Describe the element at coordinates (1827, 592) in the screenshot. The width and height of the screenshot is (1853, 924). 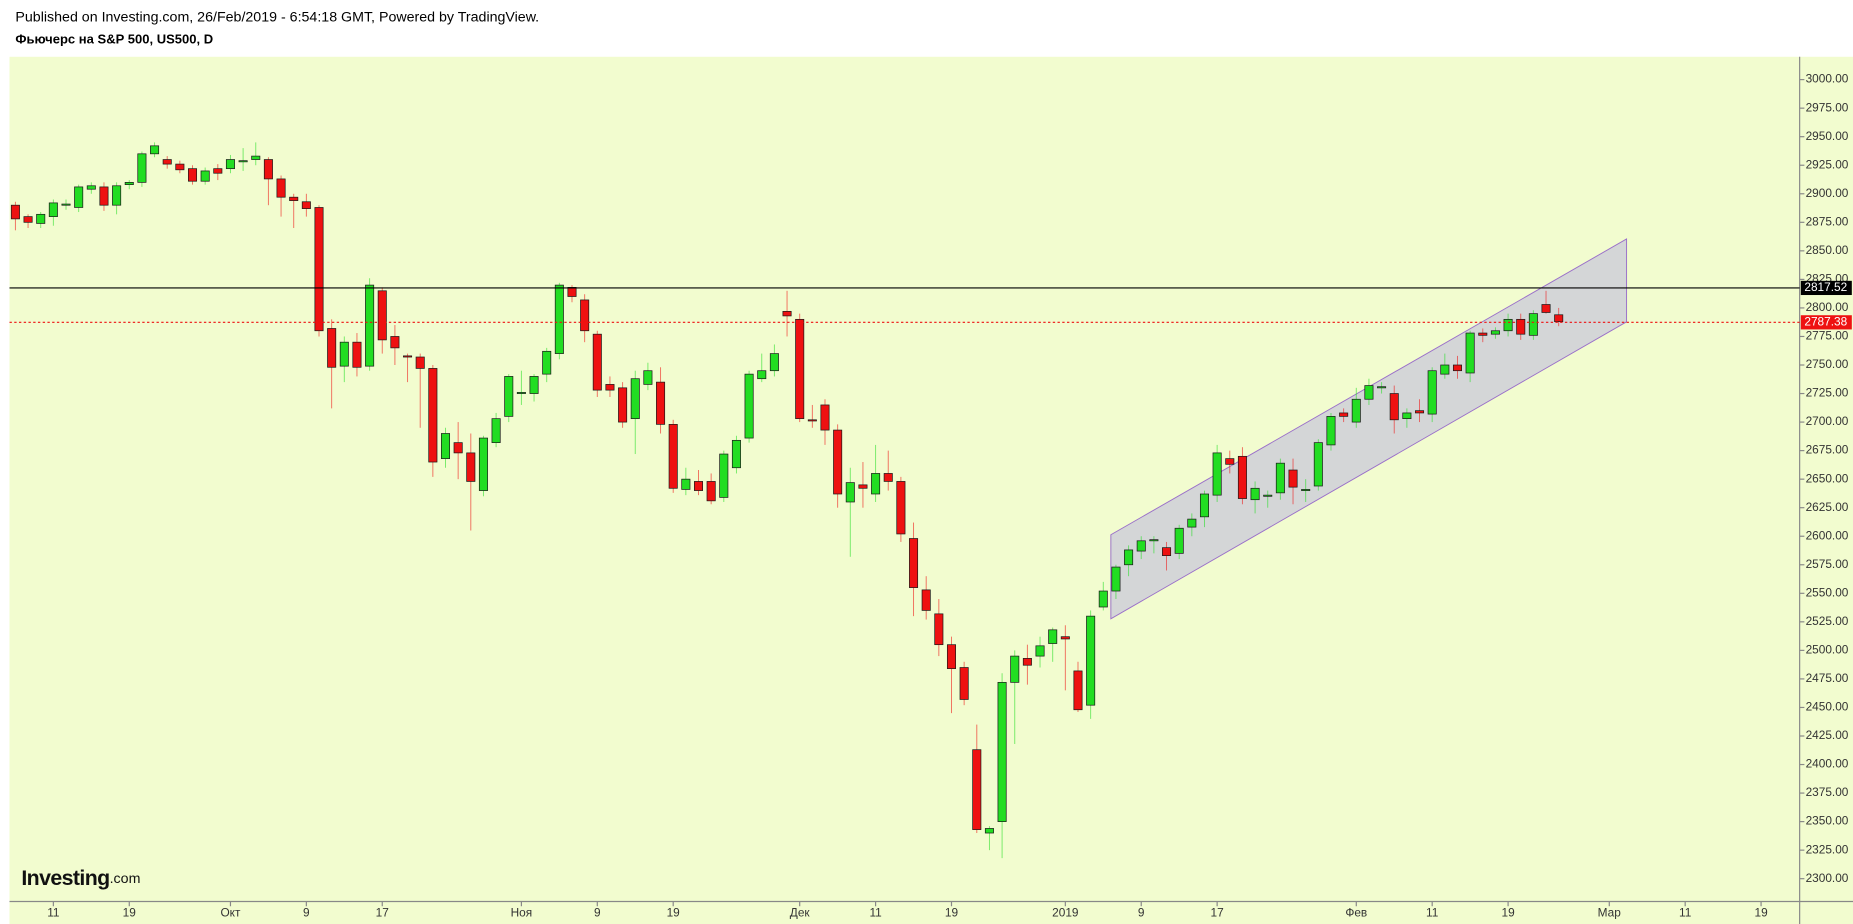
I see `y-tick-label: 2550.00` at that location.